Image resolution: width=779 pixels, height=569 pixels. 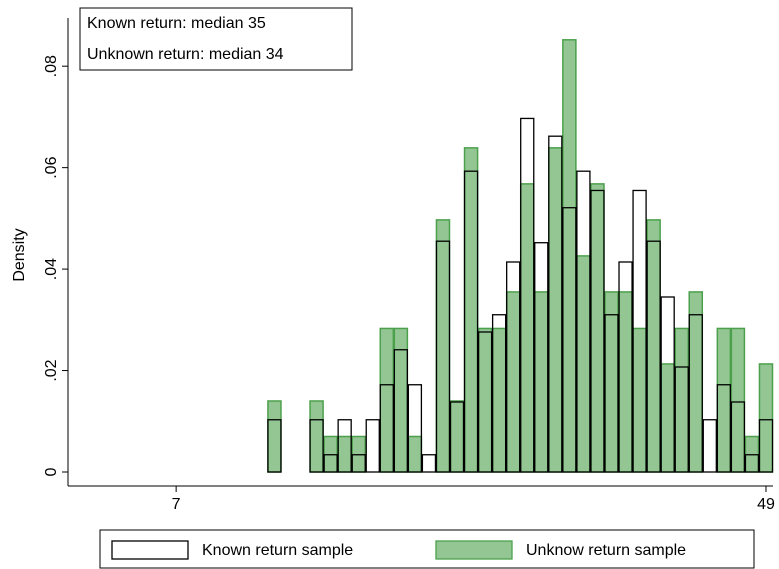 I want to click on y-tick-label: 0, so click(x=51, y=471).